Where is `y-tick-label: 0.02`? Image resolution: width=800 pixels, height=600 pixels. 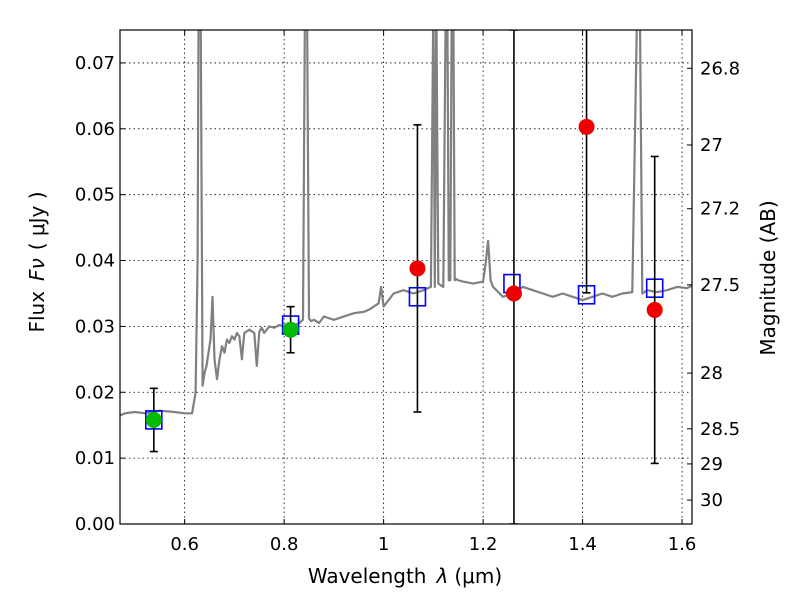
y-tick-label: 0.02 is located at coordinates (95, 392).